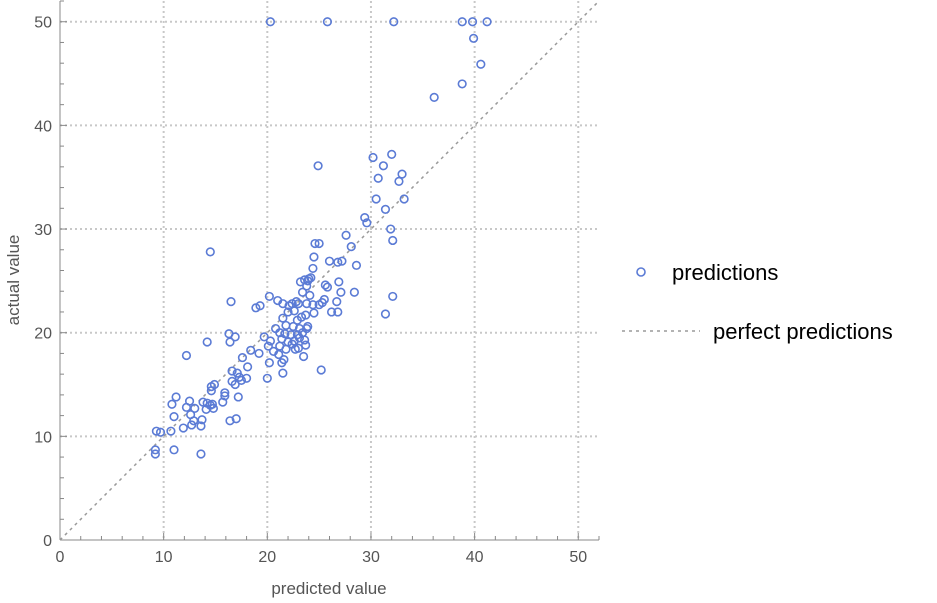 The width and height of the screenshot is (937, 603). Describe the element at coordinates (803, 331) in the screenshot. I see `legend-label-perfect-predictions: perfect predictions` at that location.